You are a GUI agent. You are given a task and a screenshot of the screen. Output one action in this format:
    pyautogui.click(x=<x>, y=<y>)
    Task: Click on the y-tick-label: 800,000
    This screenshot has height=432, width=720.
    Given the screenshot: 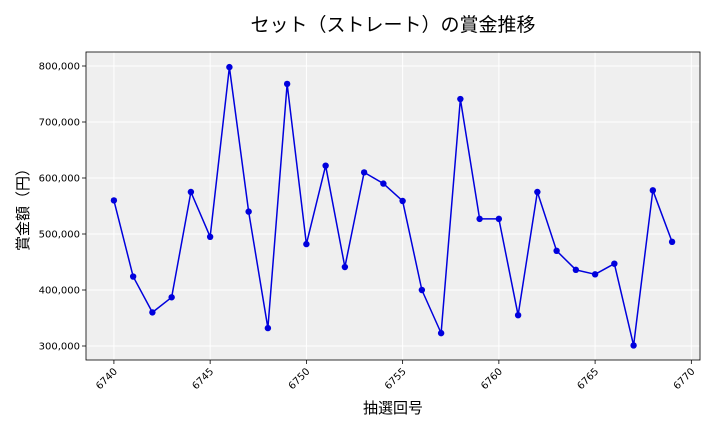 What is the action you would take?
    pyautogui.click(x=59, y=67)
    